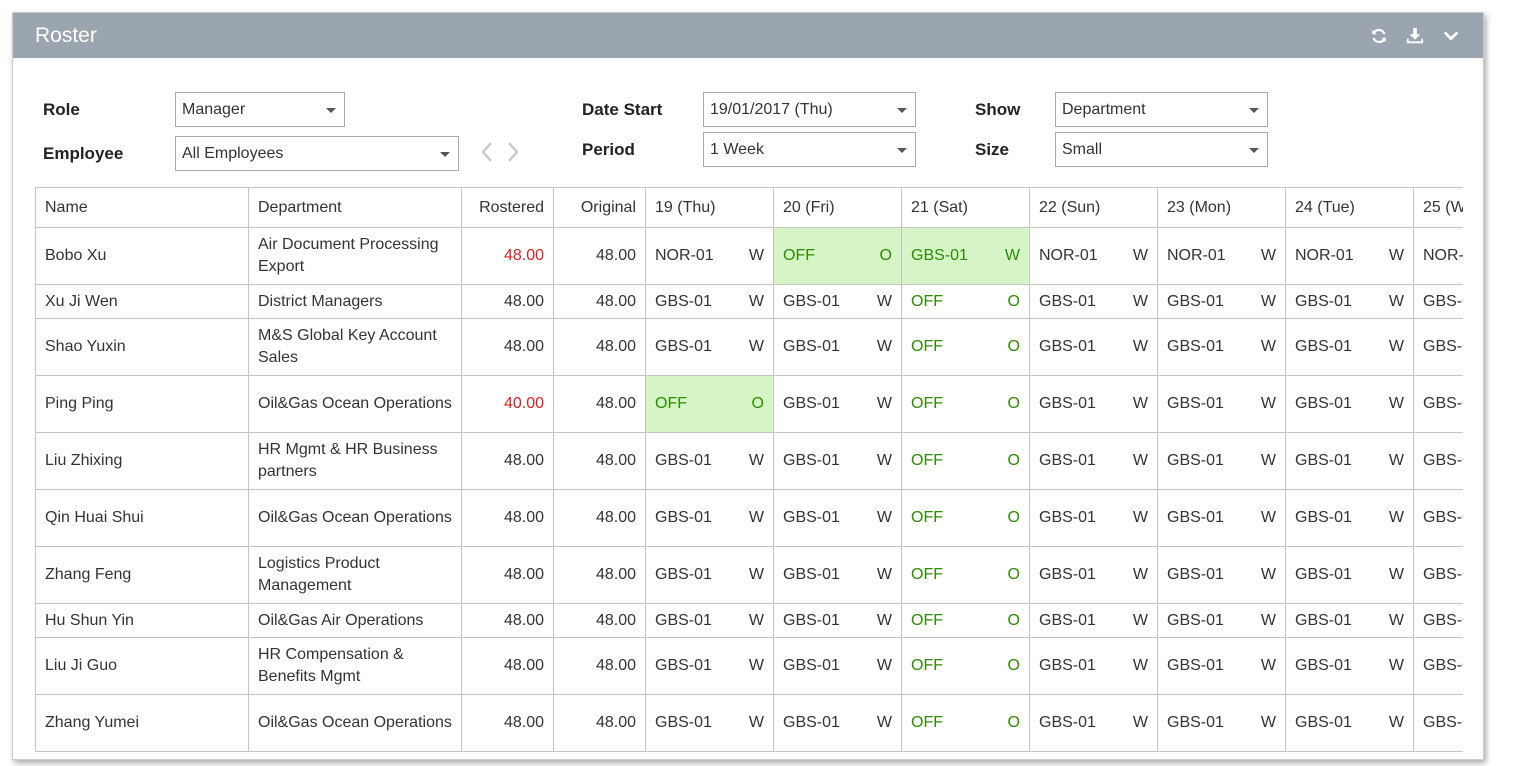 The height and width of the screenshot is (766, 1514). What do you see at coordinates (1438, 256) in the screenshot?
I see `cell-shift: NOR-01W` at bounding box center [1438, 256].